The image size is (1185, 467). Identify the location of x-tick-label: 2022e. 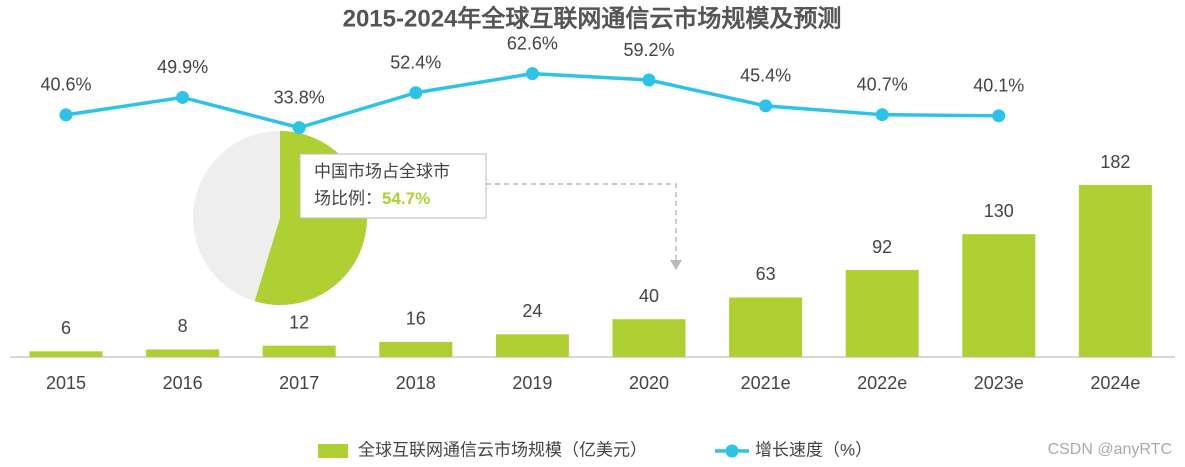
(882, 383).